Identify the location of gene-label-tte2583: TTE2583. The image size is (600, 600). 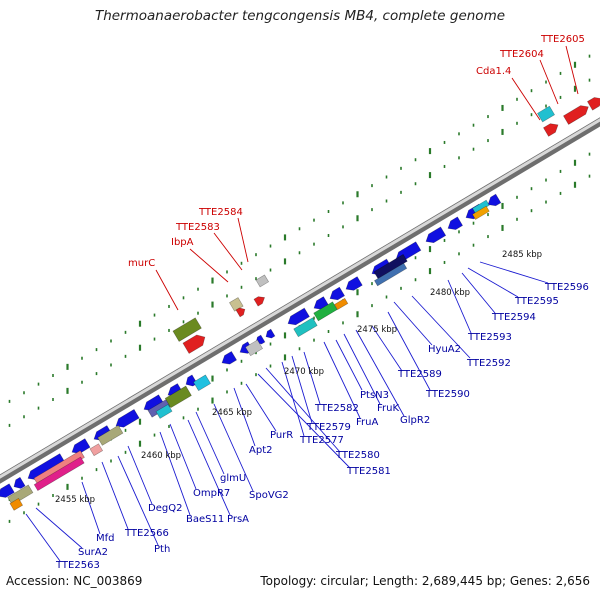
(197, 227).